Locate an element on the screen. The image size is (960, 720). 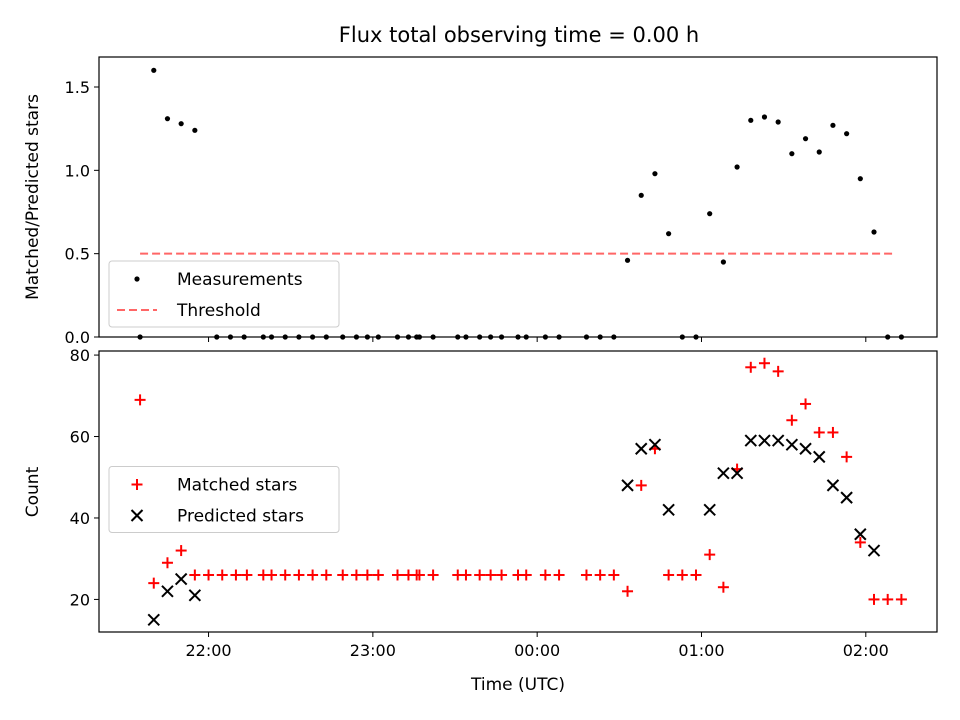
ratio-y-tick-label-2: 1.0 is located at coordinates (77, 170).